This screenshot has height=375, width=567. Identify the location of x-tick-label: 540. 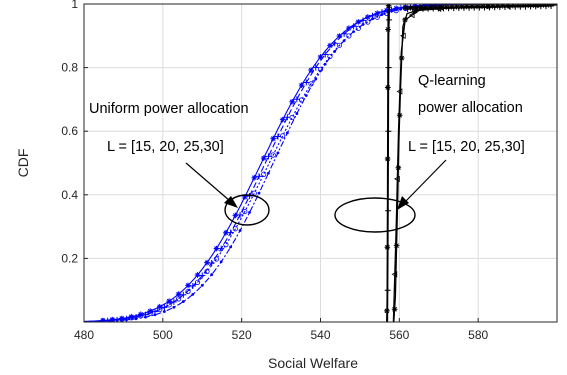
(320, 335).